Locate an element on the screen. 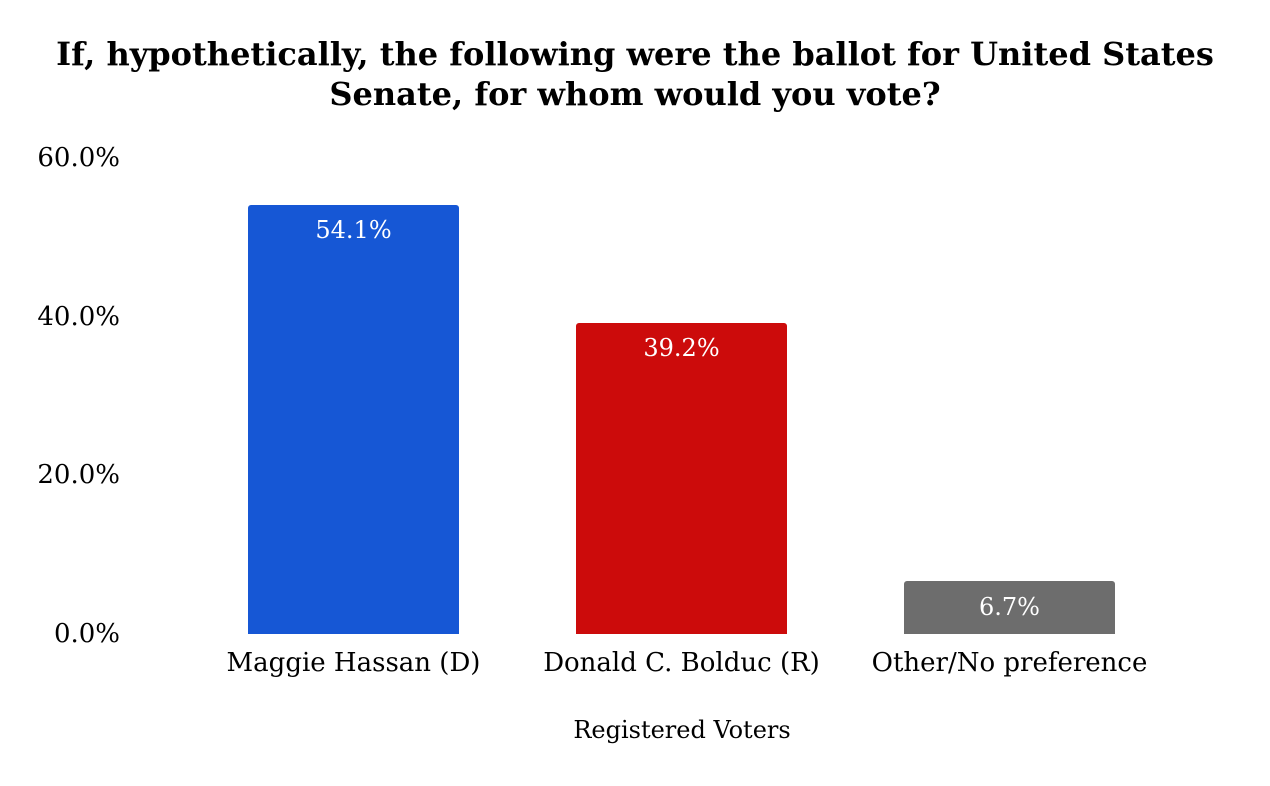 This screenshot has width=1270, height=786. bar-value-label: 39.2% is located at coordinates (681, 348).